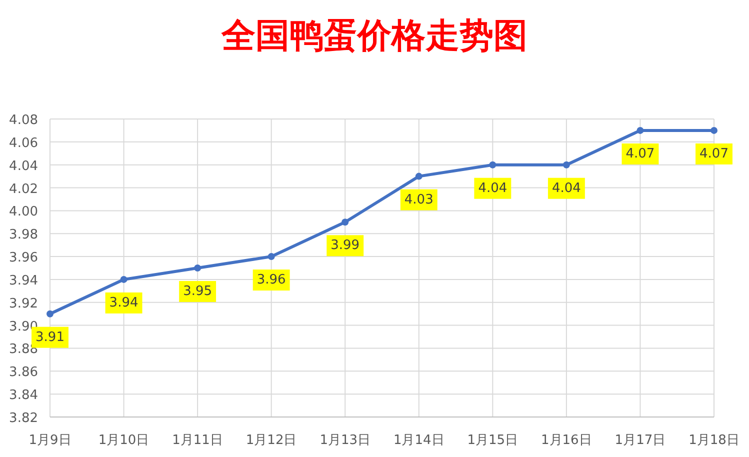 The width and height of the screenshot is (749, 457). What do you see at coordinates (50, 337) in the screenshot?
I see `data-label: 3.91` at bounding box center [50, 337].